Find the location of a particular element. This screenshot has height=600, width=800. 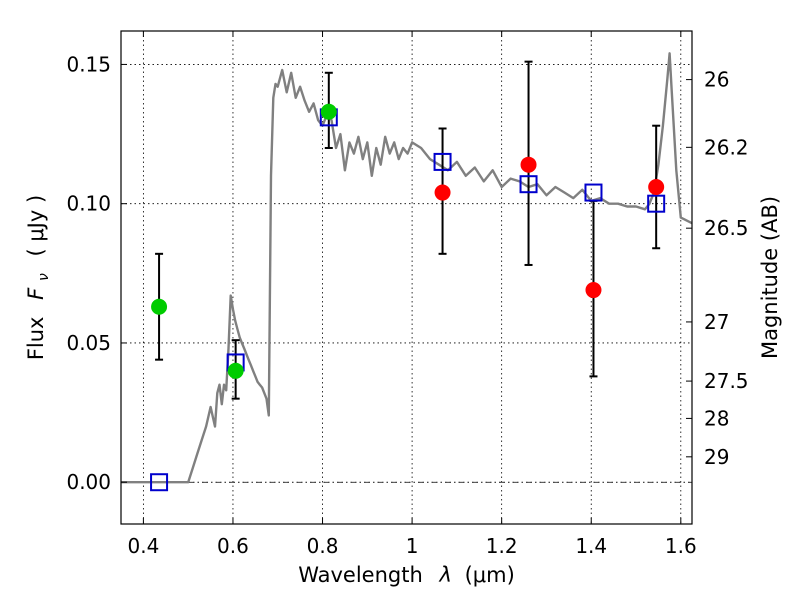

right-tick-label: 29 is located at coordinates (716, 457).